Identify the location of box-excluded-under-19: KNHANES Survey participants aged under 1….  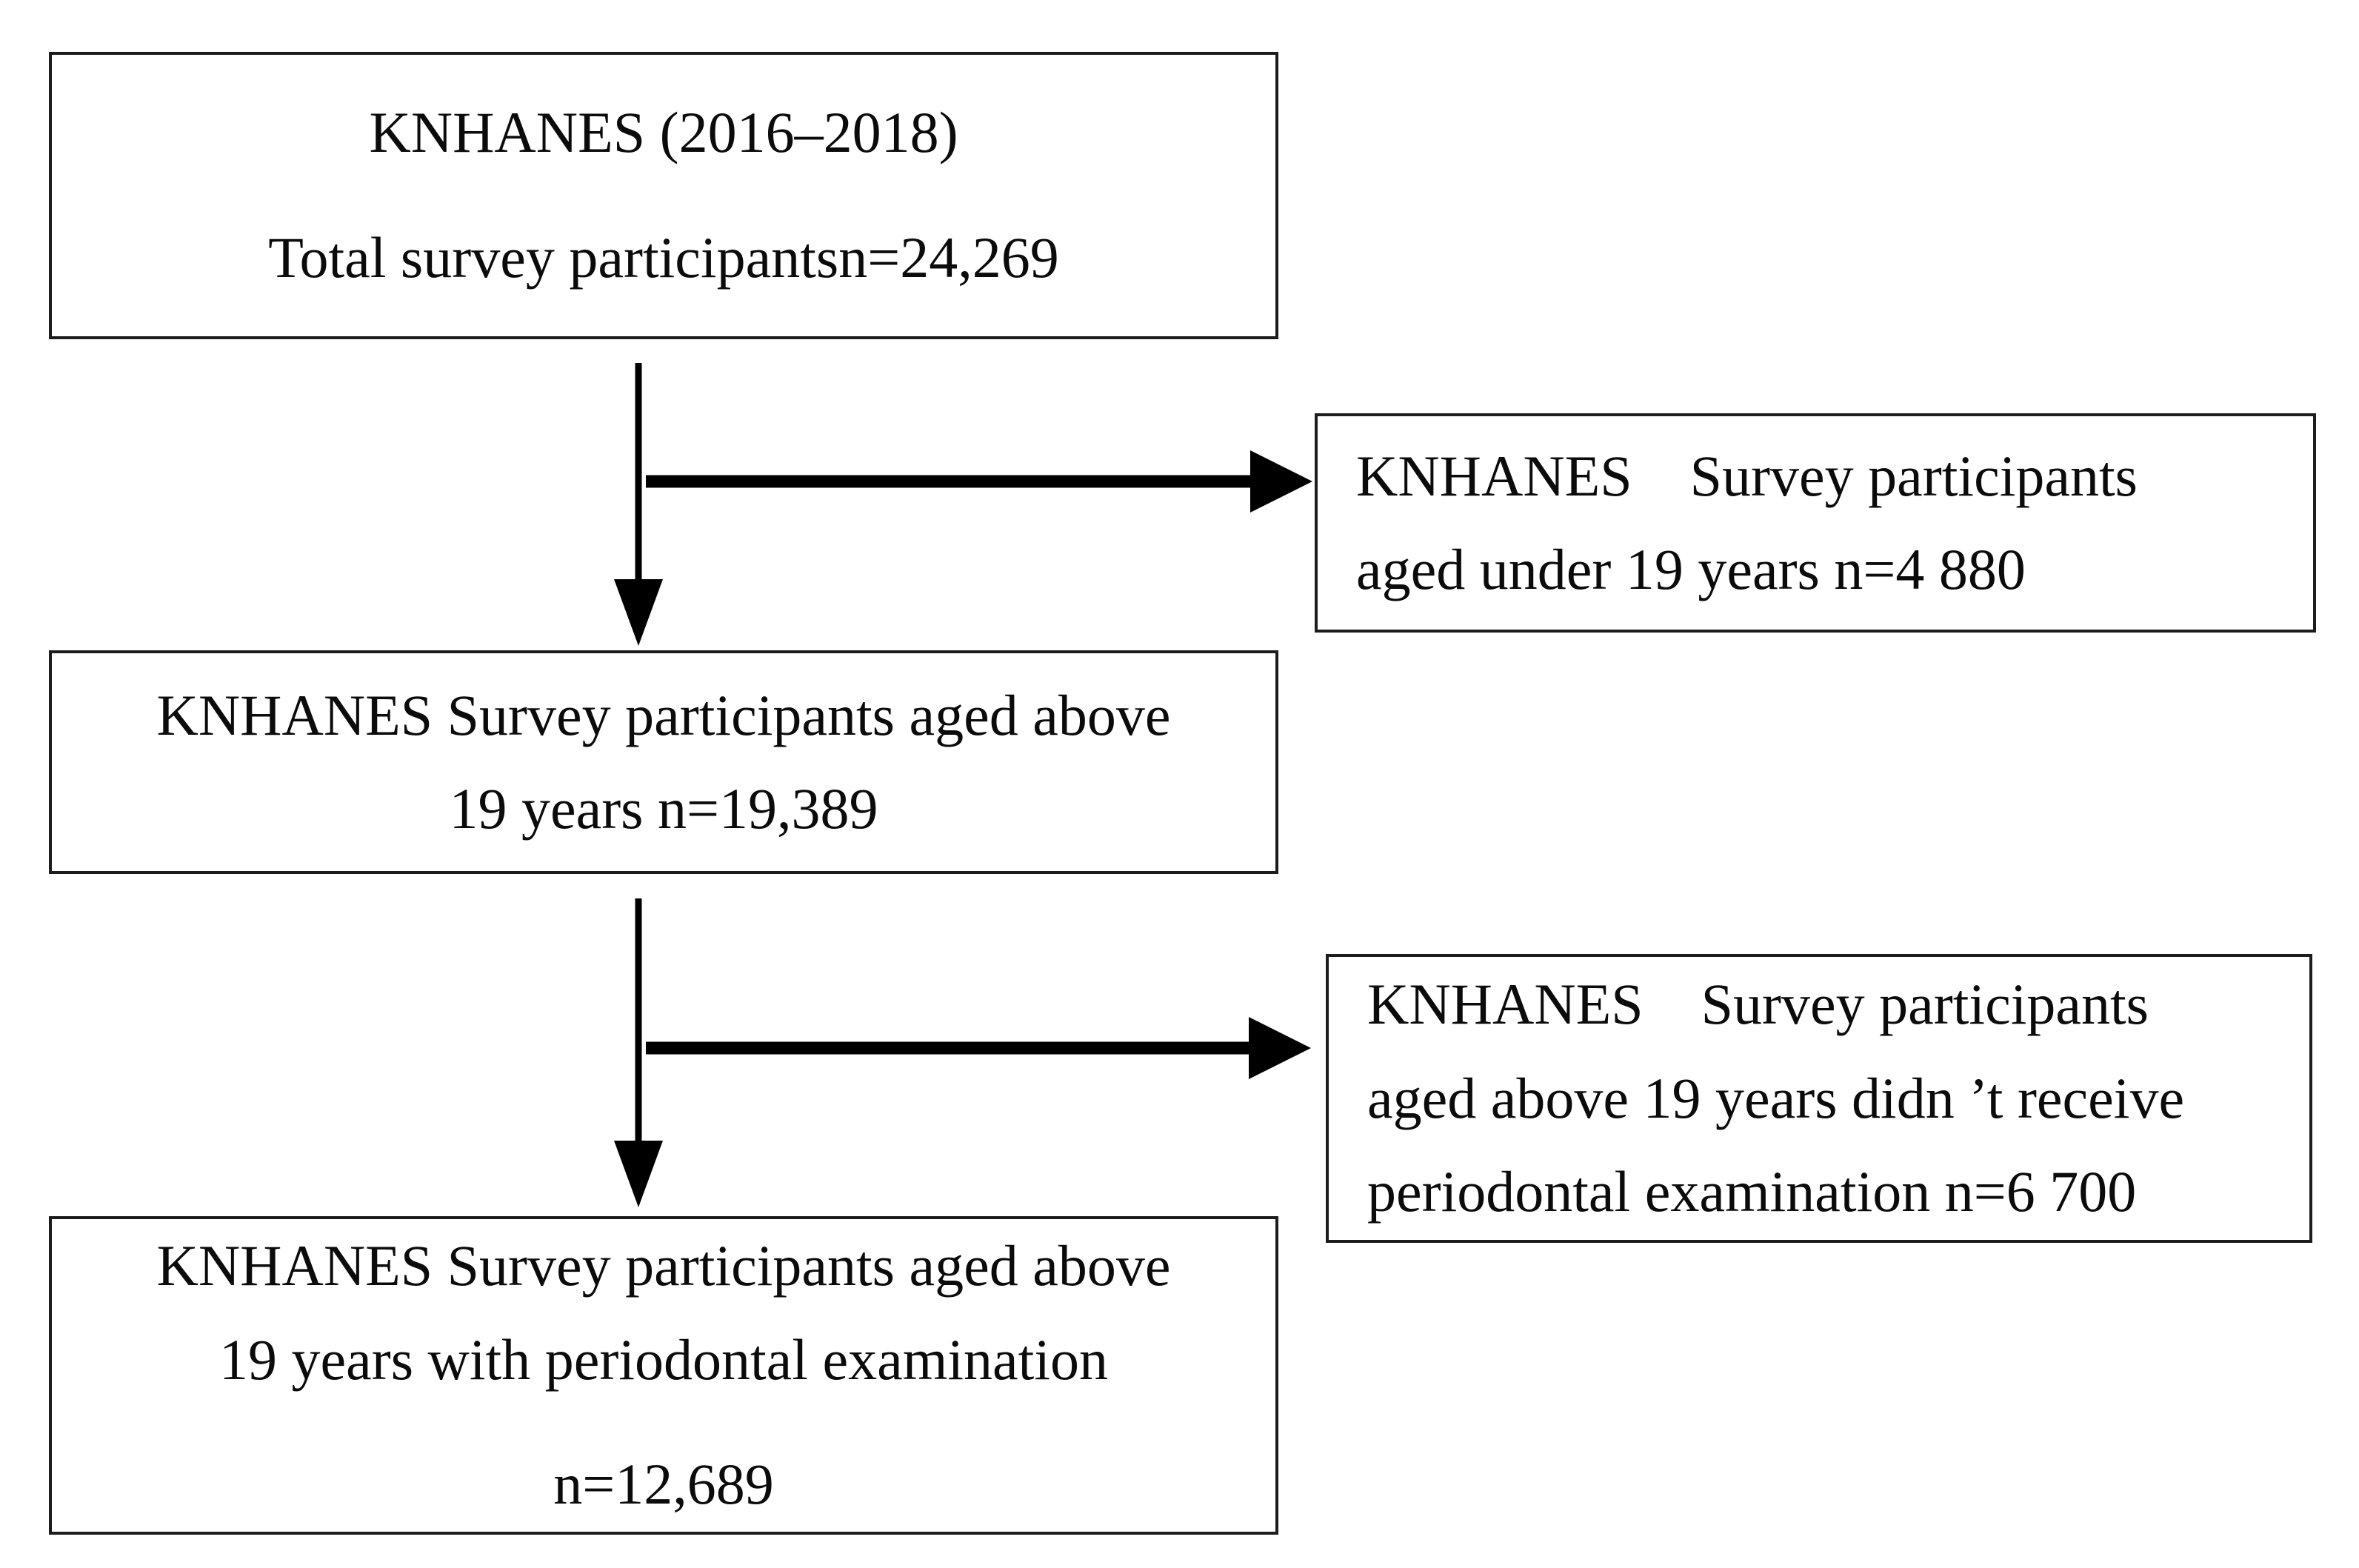
(1816, 523).